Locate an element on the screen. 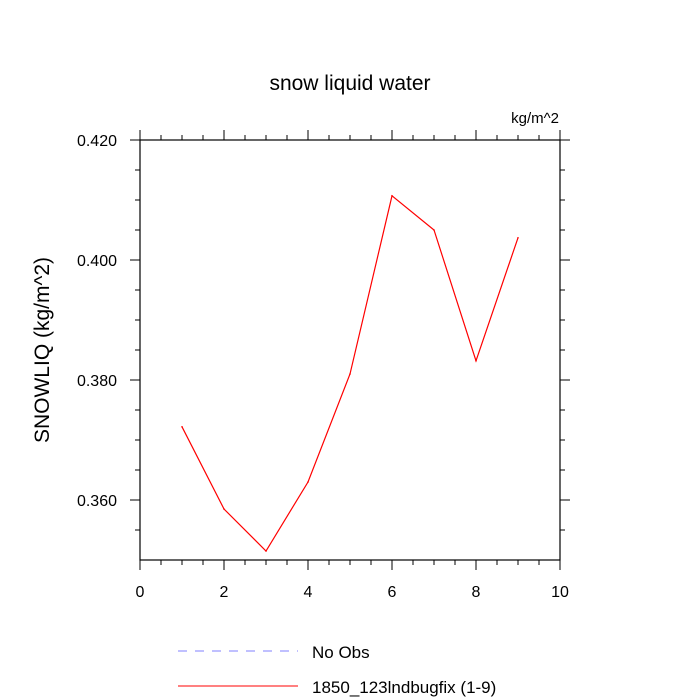  y-tick-label: 0.360 is located at coordinates (97, 501).